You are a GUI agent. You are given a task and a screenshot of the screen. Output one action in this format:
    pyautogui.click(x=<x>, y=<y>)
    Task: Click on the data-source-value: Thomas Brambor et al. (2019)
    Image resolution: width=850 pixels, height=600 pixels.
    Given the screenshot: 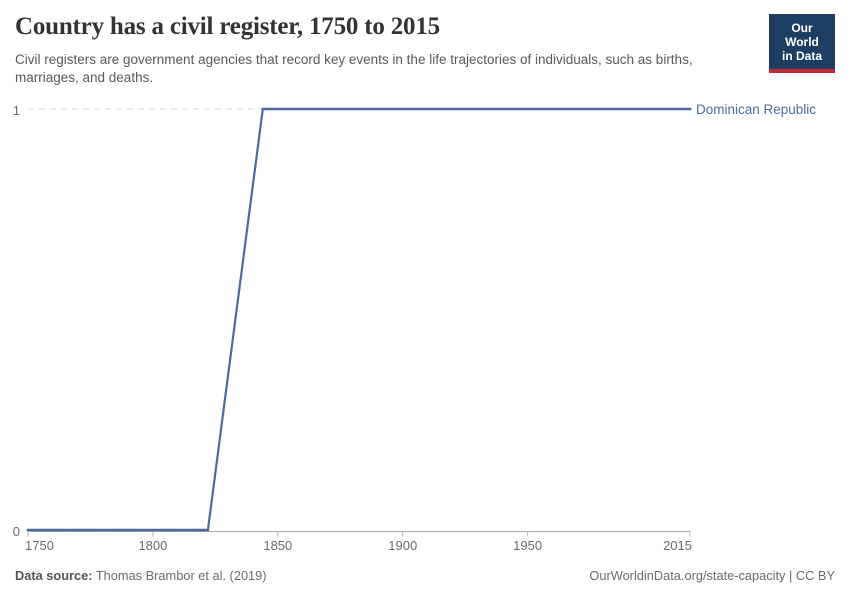 What is the action you would take?
    pyautogui.click(x=179, y=575)
    